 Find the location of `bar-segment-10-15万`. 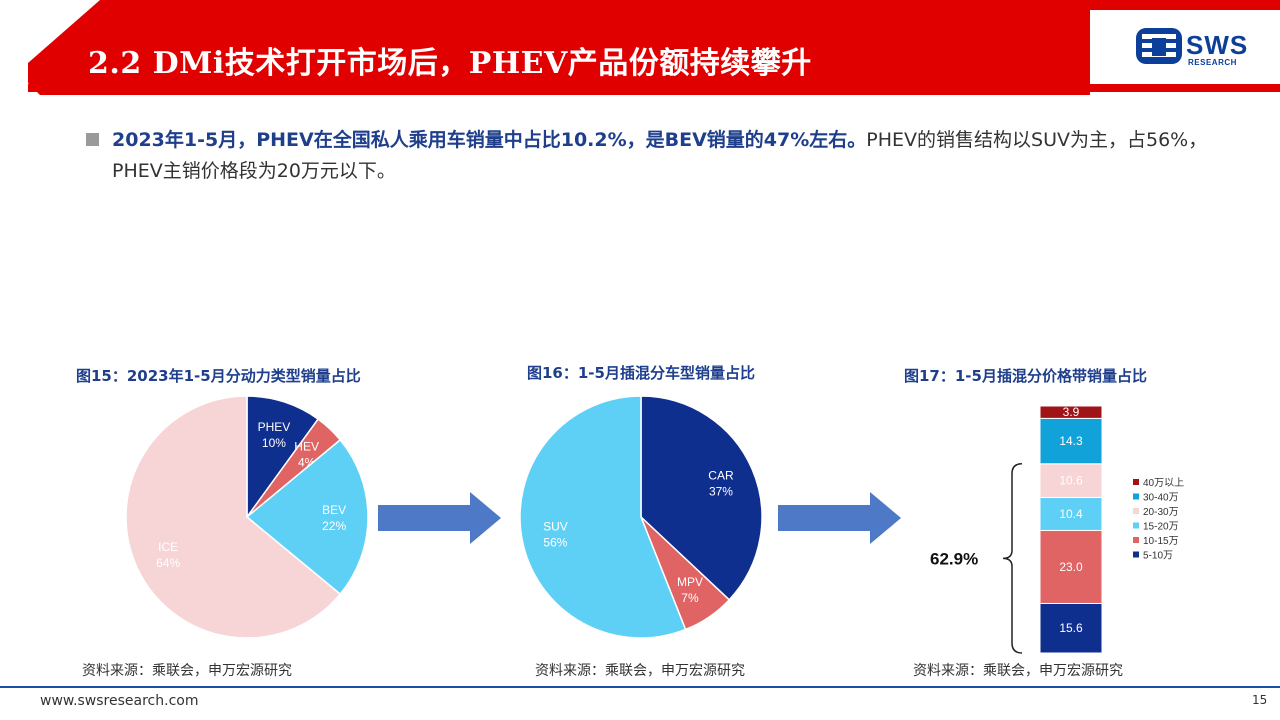

bar-segment-10-15万 is located at coordinates (1071, 566).